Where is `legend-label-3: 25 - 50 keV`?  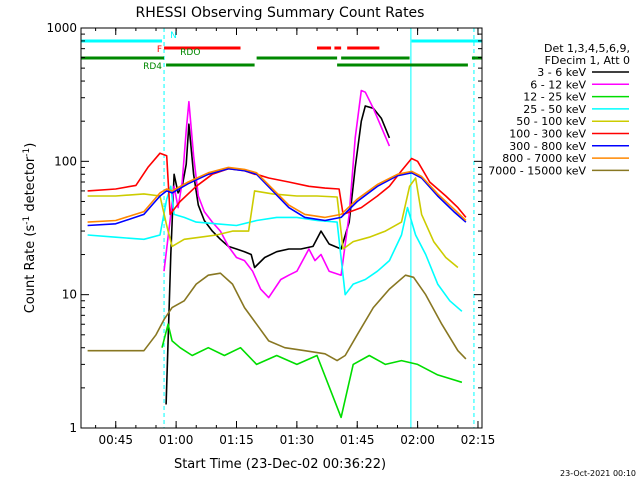 legend-label-3: 25 - 50 keV is located at coordinates (554, 109).